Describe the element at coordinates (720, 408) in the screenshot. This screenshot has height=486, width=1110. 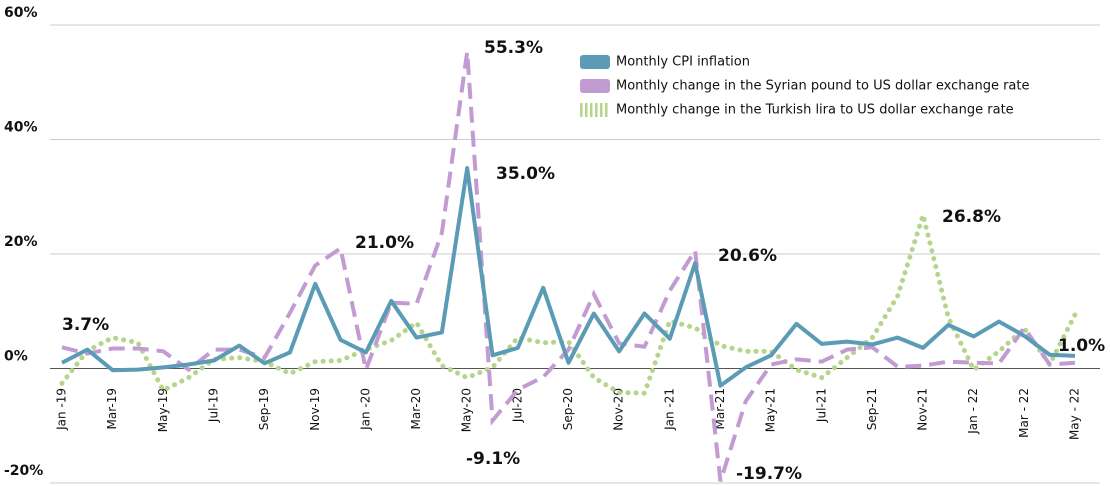
I see `x-tick-label: Mar-21` at that location.